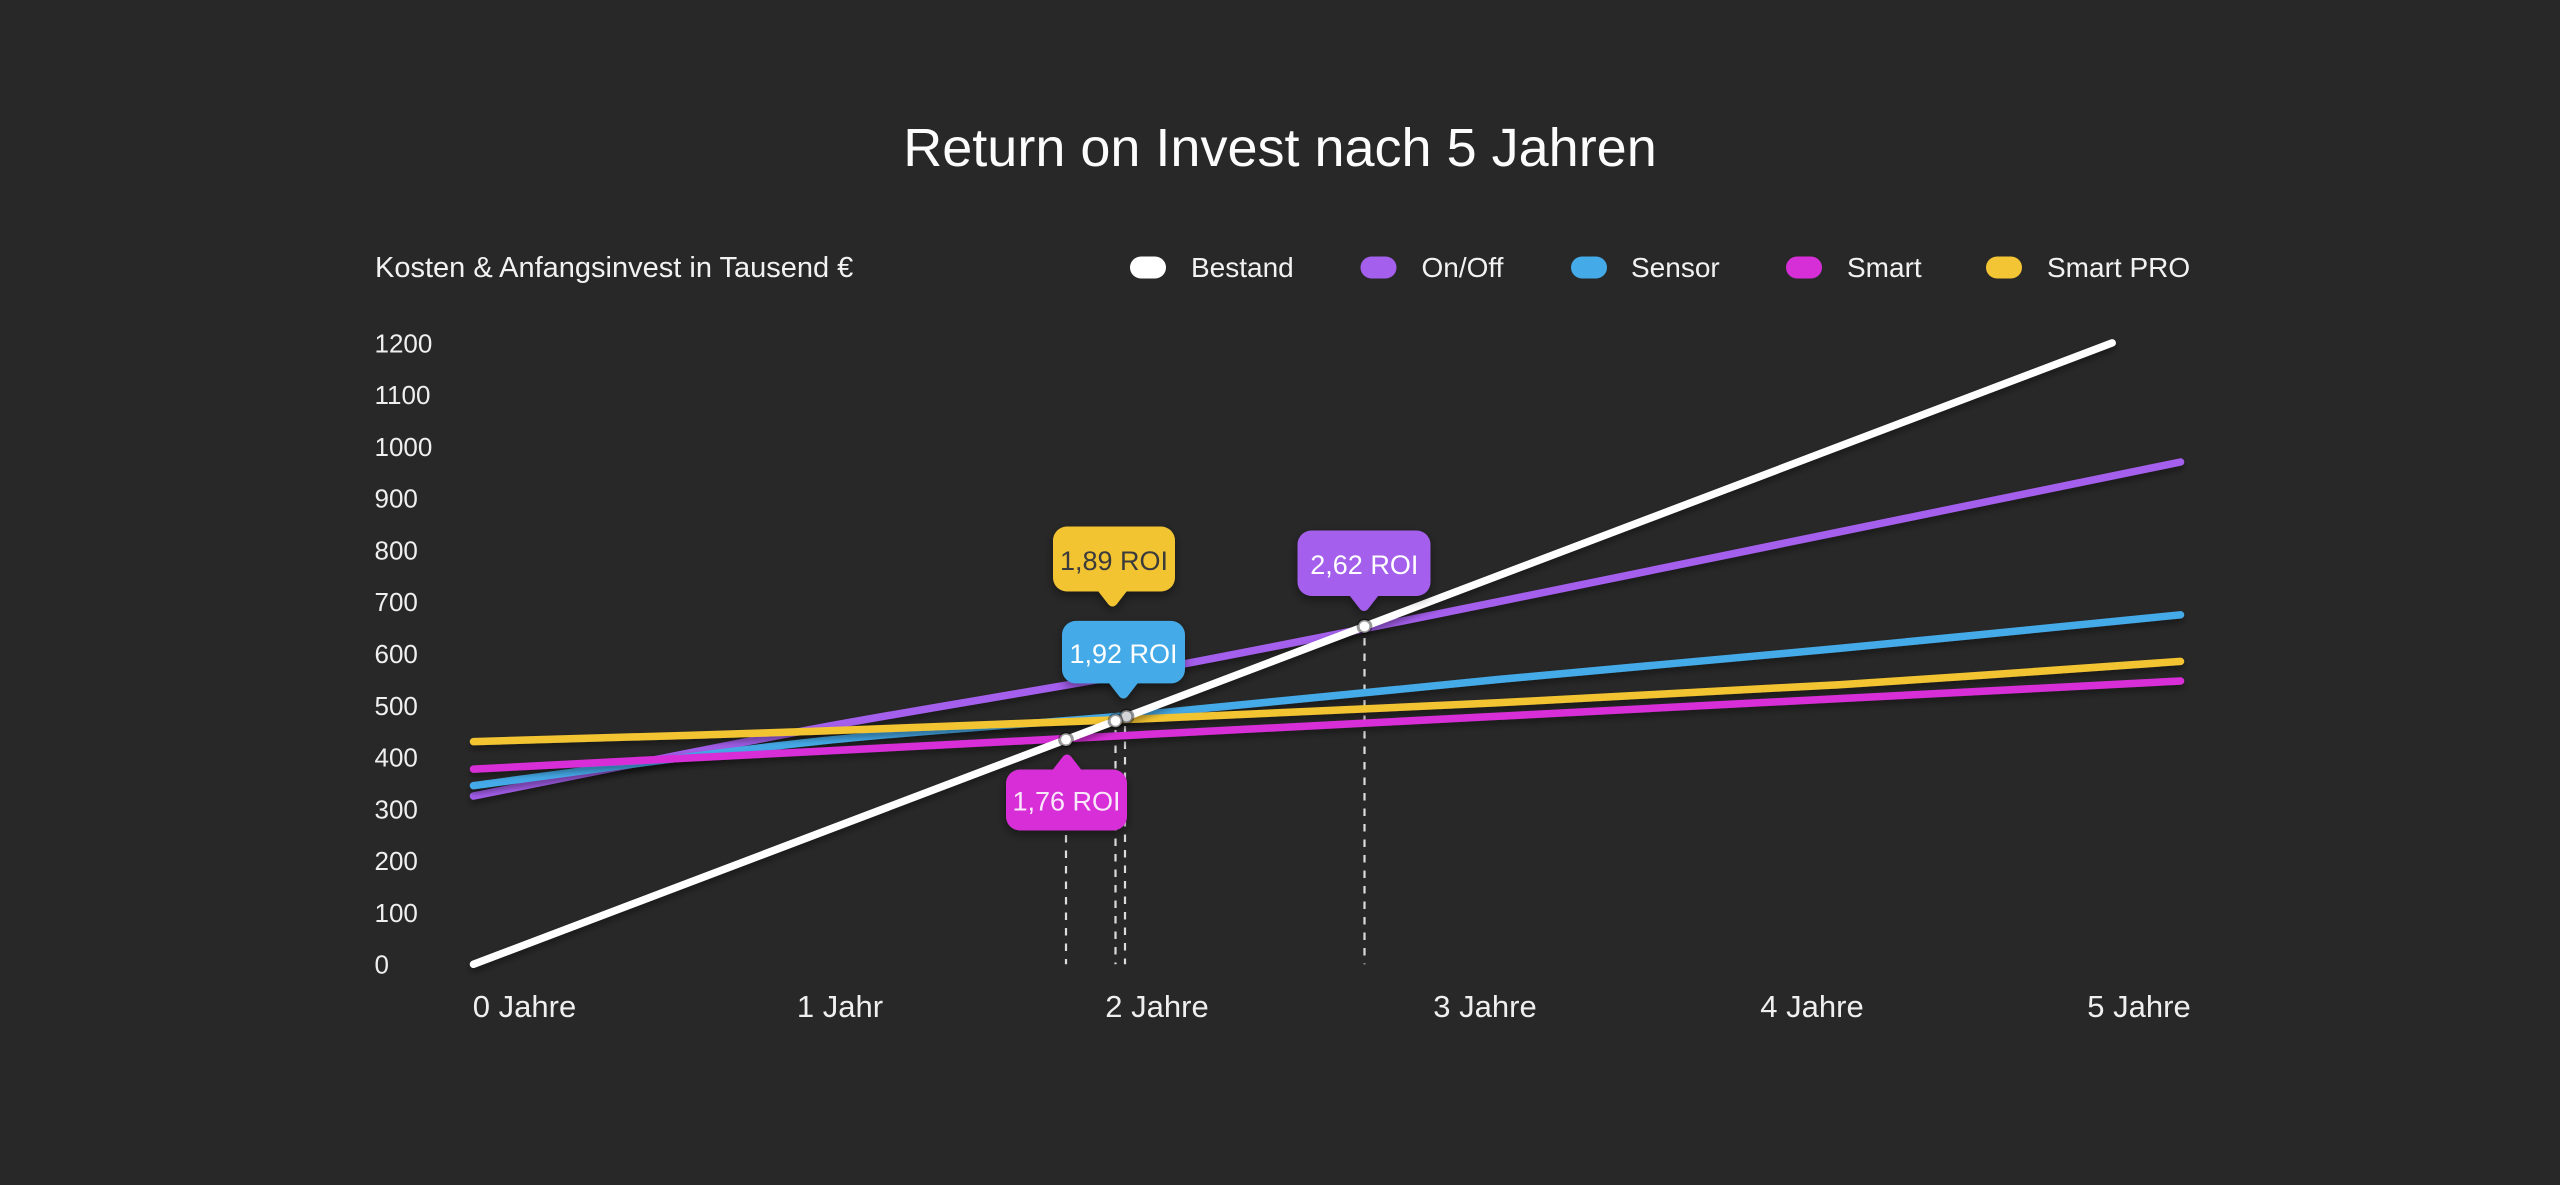 This screenshot has width=2560, height=1185. What do you see at coordinates (1884, 267) in the screenshot?
I see `svg-text: Smart` at bounding box center [1884, 267].